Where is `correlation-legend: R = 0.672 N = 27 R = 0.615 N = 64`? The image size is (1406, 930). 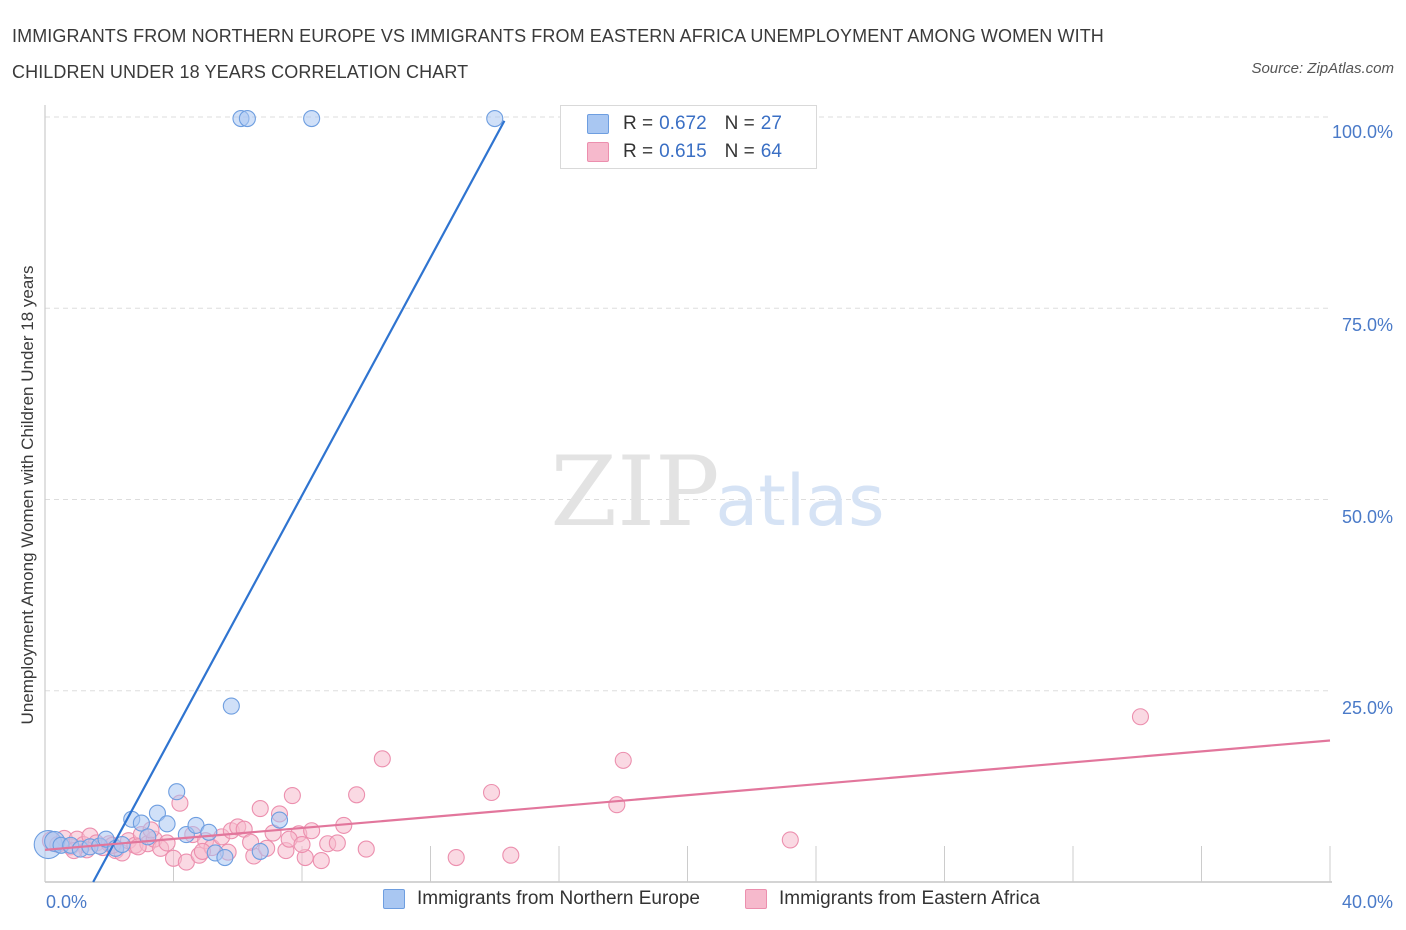
correlation-legend: R = 0.672 N = 27 R = 0.615 N = 64 is located at coordinates (688, 137).